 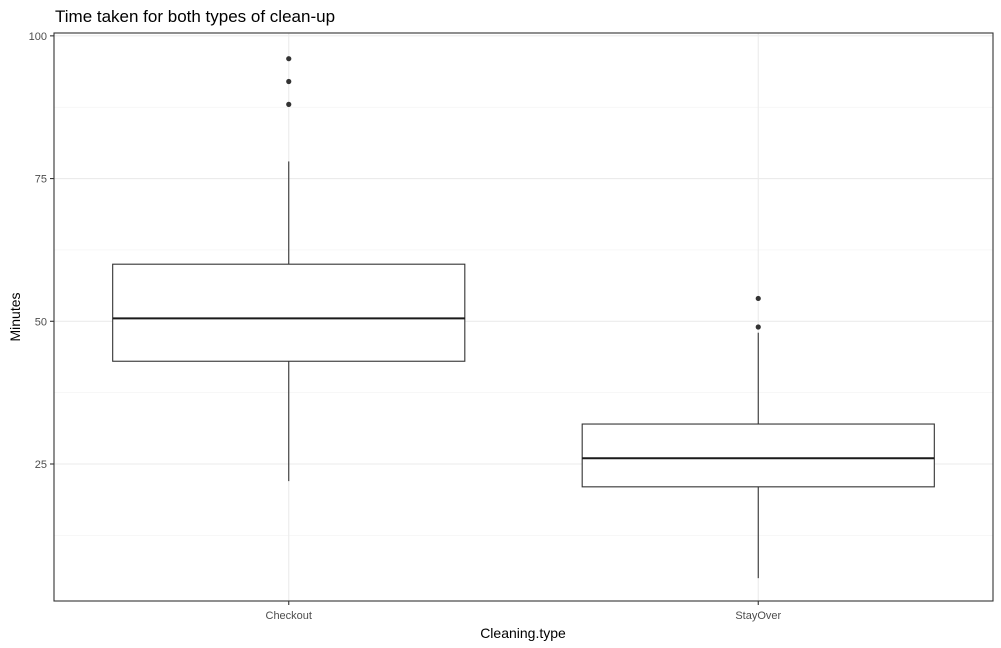 I want to click on x-tick-label: Checkout, so click(x=289, y=616).